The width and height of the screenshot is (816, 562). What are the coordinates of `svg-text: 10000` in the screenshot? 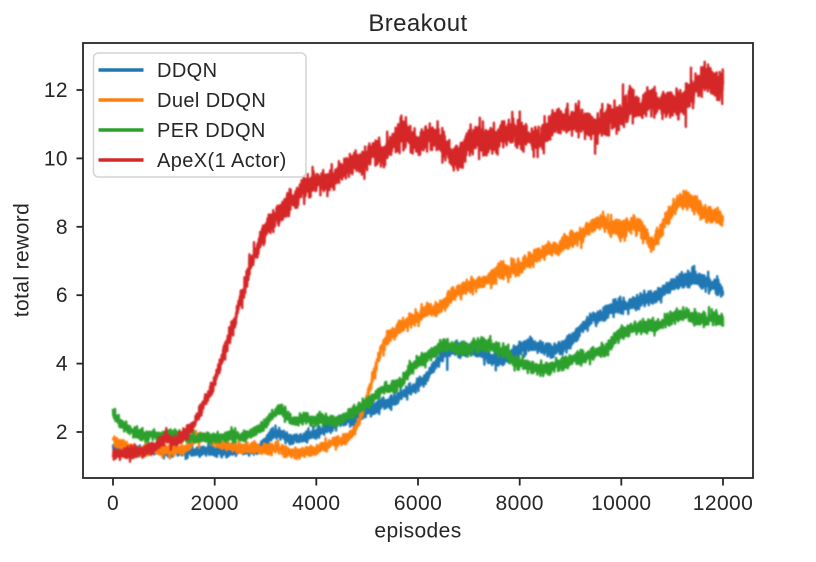 It's located at (621, 503).